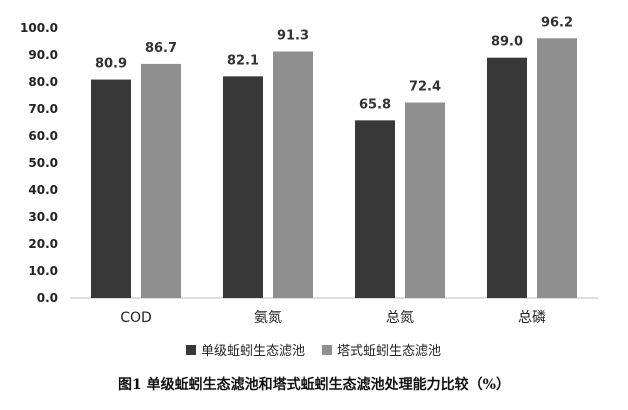 The height and width of the screenshot is (410, 628). Describe the element at coordinates (136, 318) in the screenshot. I see `x-tick-label: COD` at that location.